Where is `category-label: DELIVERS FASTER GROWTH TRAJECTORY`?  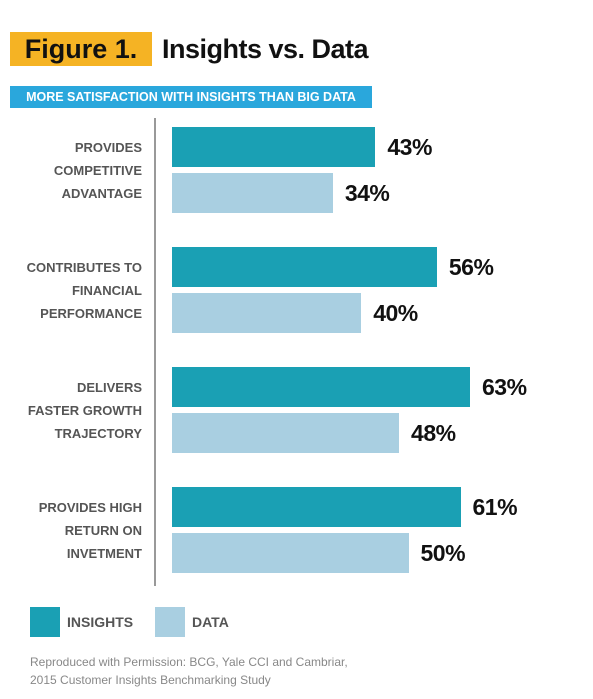 category-label: DELIVERS FASTER GROWTH TRAJECTORY is located at coordinates (84, 410).